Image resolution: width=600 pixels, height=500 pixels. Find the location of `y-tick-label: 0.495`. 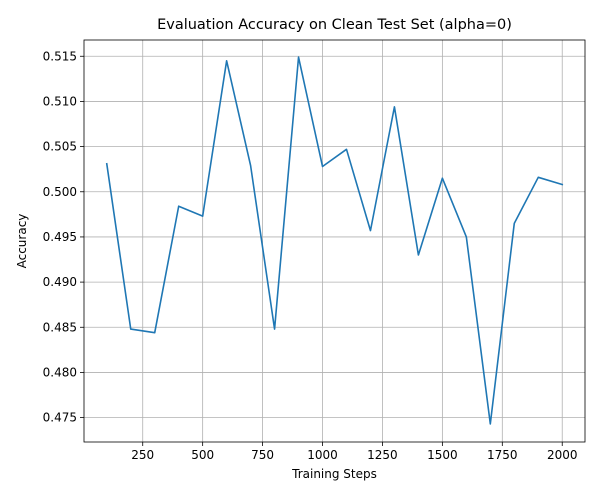

y-tick-label: 0.495 is located at coordinates (60, 237).